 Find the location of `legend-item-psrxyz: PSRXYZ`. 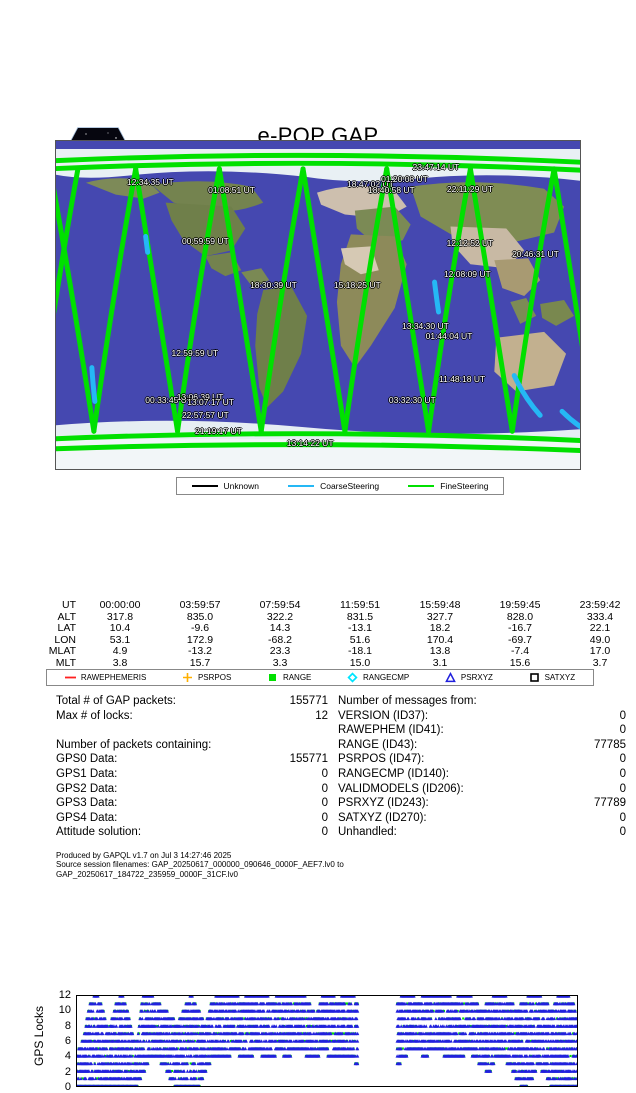

legend-item-psrxyz: PSRXYZ is located at coordinates (469, 677).